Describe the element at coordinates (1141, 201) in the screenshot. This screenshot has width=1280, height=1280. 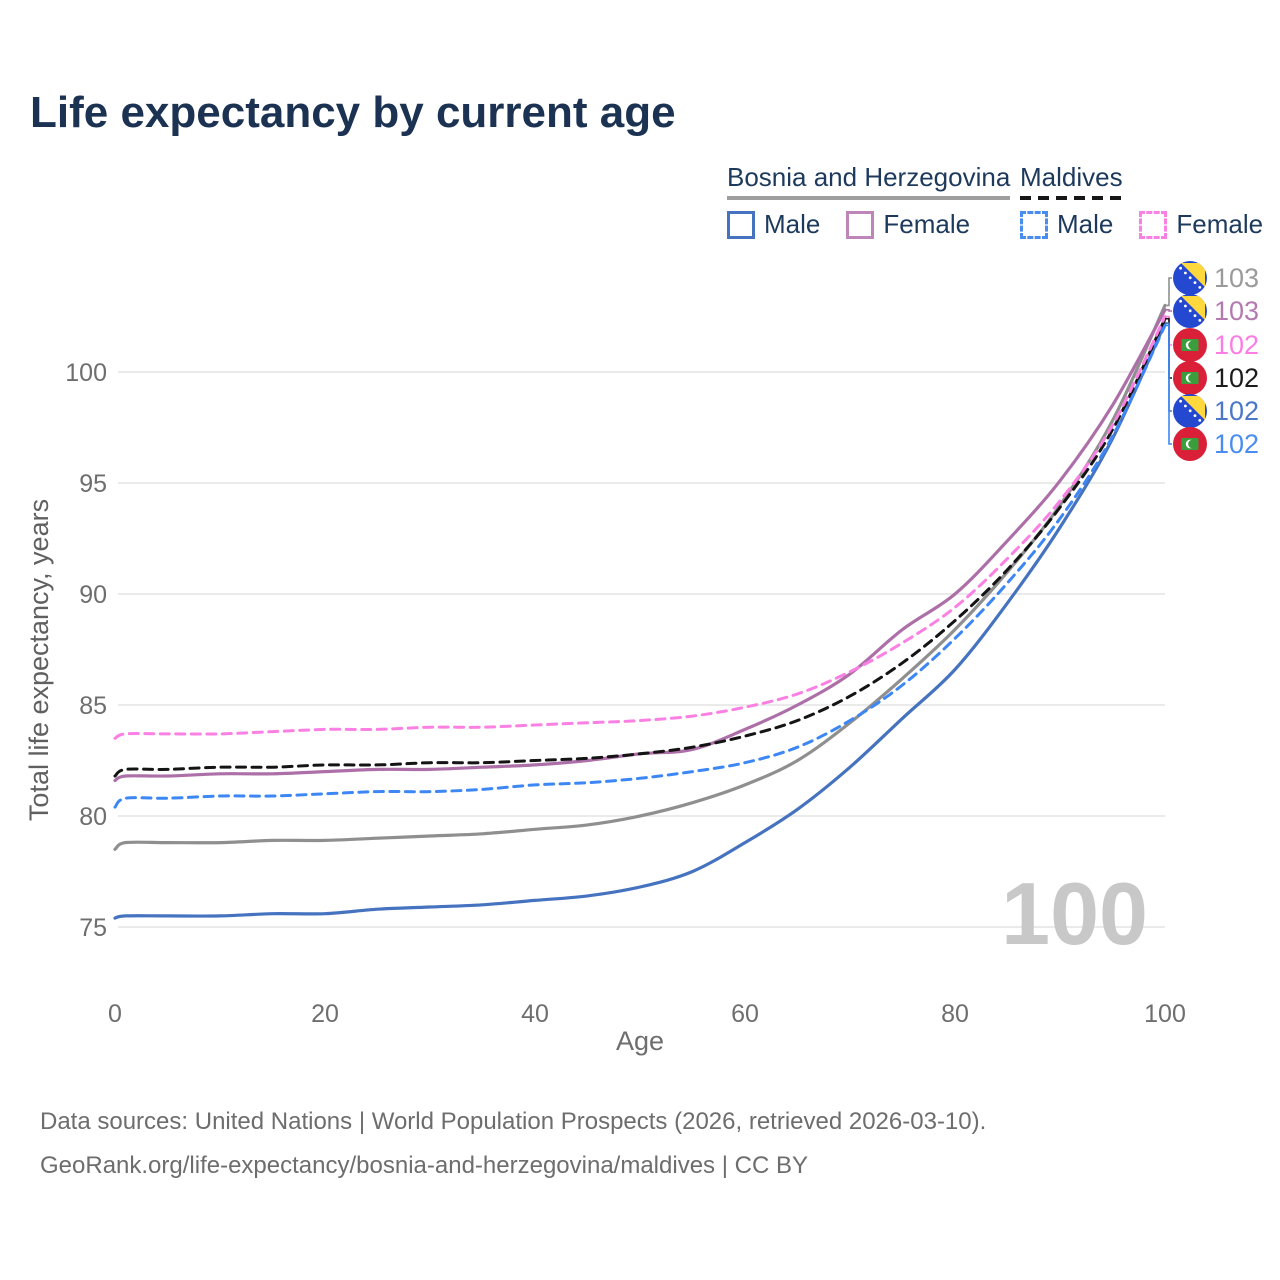
I see `legend-group-maldives: Maldives Male Female` at that location.